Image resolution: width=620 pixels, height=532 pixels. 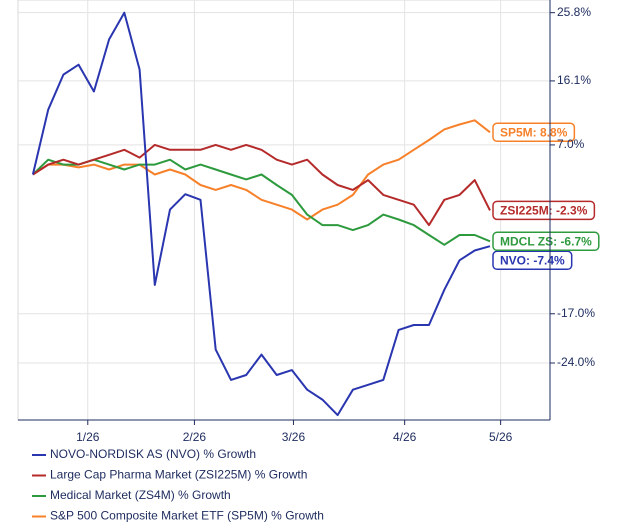 I want to click on end-label-text: NVO: -7.4%, so click(x=532, y=260).